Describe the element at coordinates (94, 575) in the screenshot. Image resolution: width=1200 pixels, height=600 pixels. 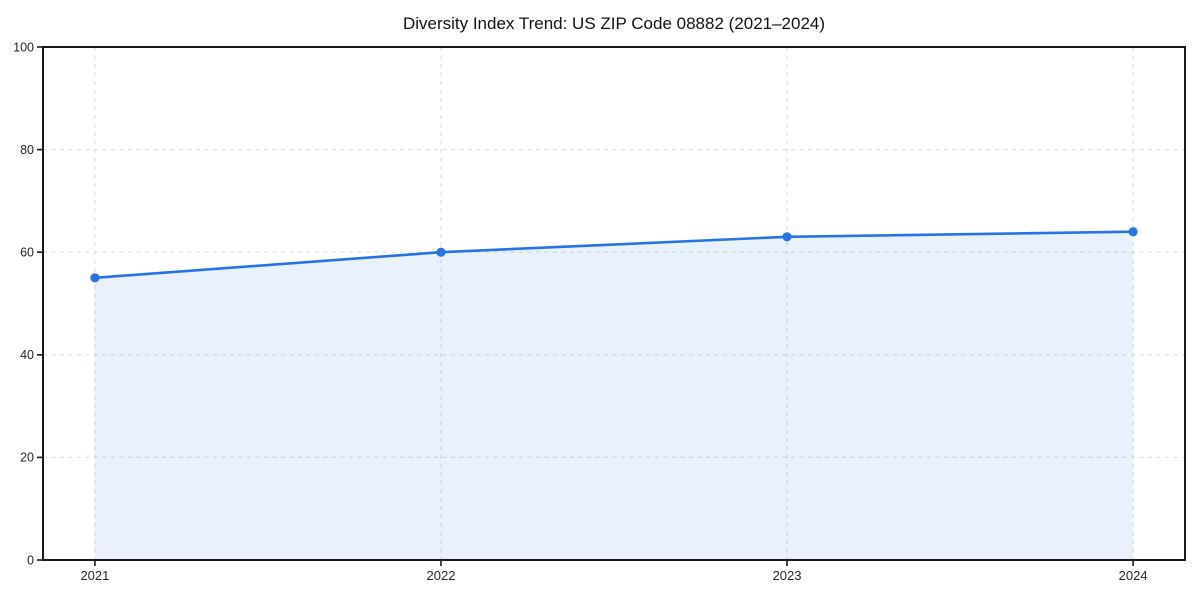
I see `x-tick-label: 2021` at that location.